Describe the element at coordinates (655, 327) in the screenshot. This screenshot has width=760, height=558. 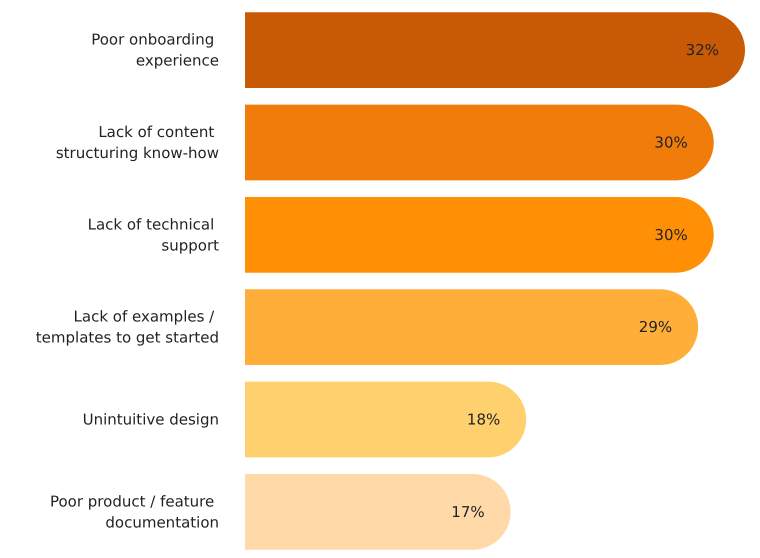
I see `data-label: 29%` at that location.